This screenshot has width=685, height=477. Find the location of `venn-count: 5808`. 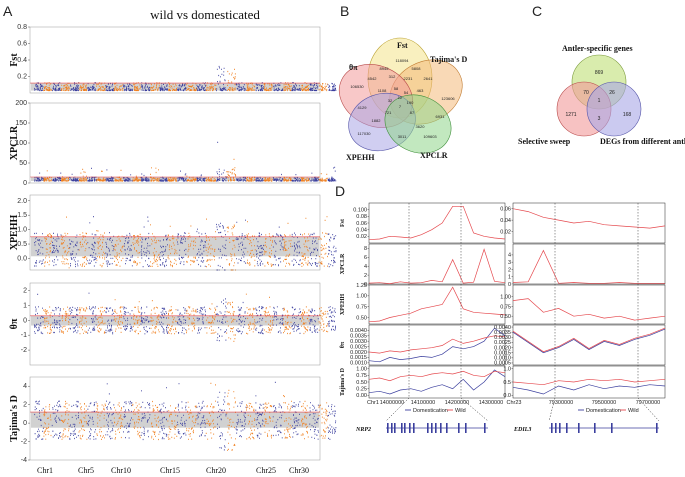

venn-count: 5808 is located at coordinates (417, 68).